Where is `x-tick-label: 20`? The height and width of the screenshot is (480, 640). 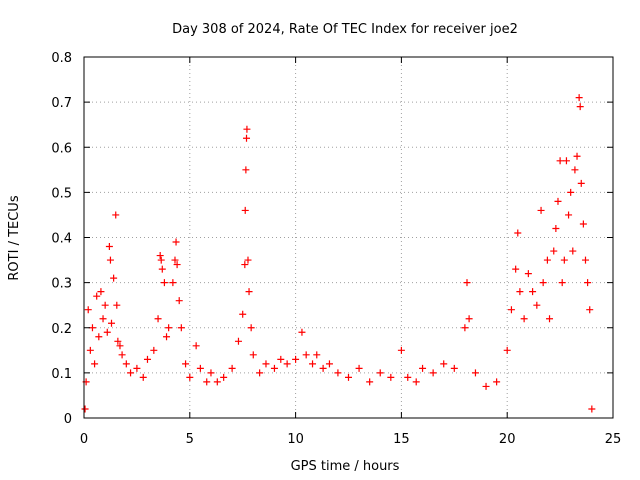
x-tick-label: 20 is located at coordinates (507, 439).